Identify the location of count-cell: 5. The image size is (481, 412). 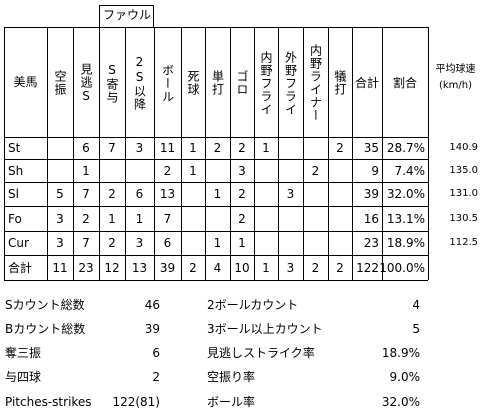
(60, 194).